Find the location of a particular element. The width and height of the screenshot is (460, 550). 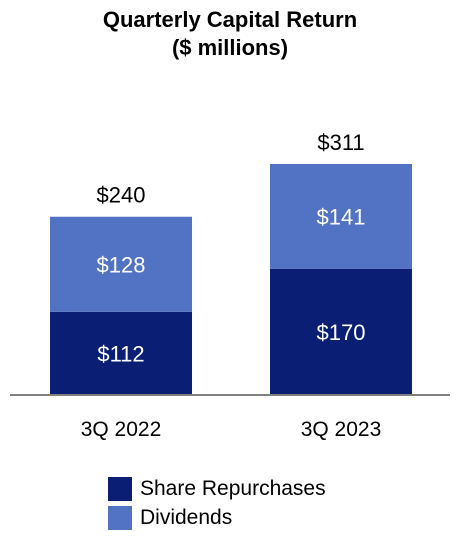

data-label-share-repurchases-3q-2023: $170 is located at coordinates (341, 332).